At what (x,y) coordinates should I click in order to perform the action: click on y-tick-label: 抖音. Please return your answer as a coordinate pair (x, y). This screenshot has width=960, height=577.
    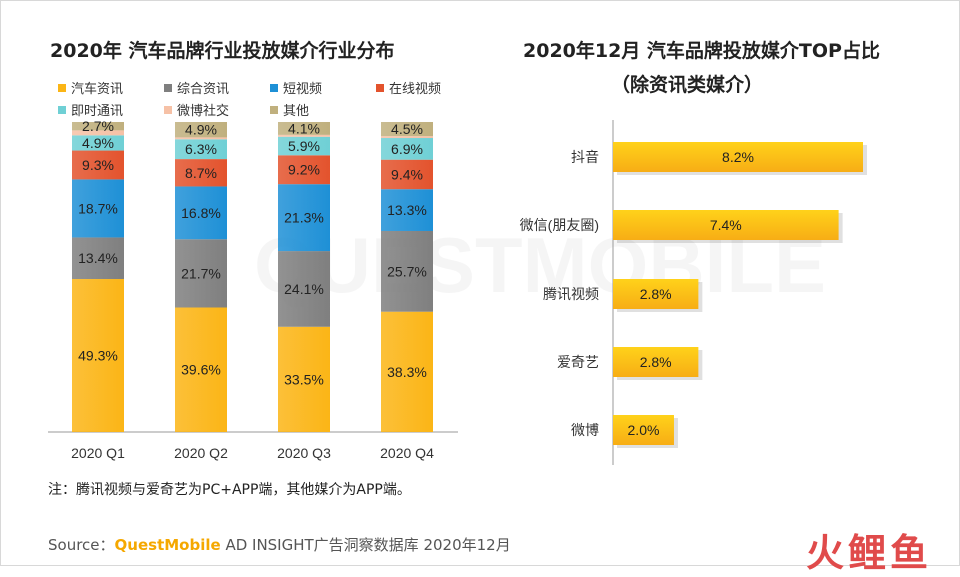
    Looking at the image, I should click on (585, 157).